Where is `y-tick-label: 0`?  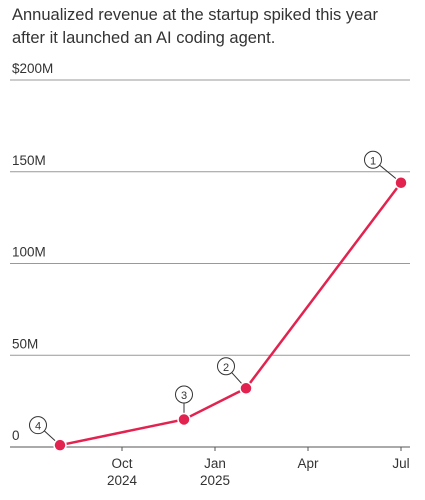
y-tick-label: 0 is located at coordinates (16, 435).